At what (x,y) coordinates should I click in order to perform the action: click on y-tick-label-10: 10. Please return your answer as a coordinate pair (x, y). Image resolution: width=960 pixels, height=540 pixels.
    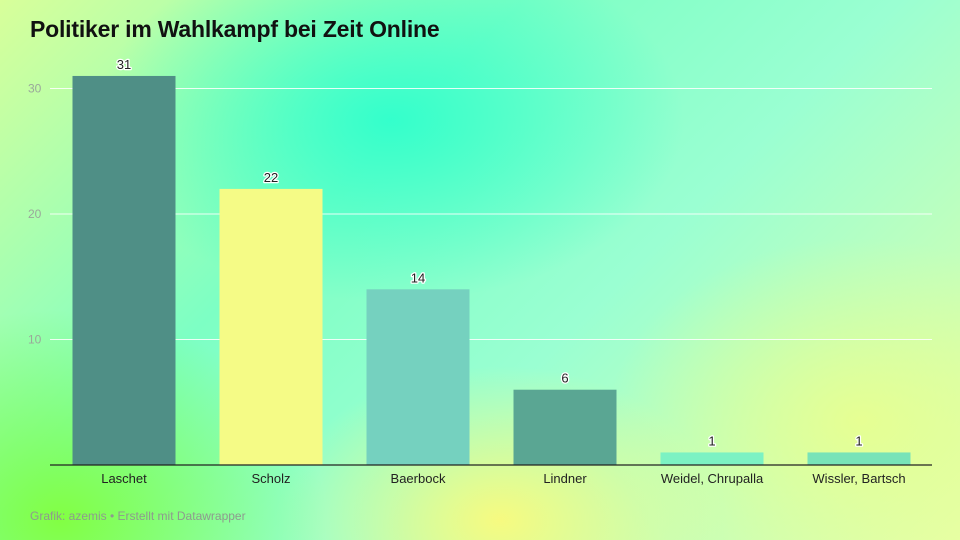
    Looking at the image, I should click on (35, 340).